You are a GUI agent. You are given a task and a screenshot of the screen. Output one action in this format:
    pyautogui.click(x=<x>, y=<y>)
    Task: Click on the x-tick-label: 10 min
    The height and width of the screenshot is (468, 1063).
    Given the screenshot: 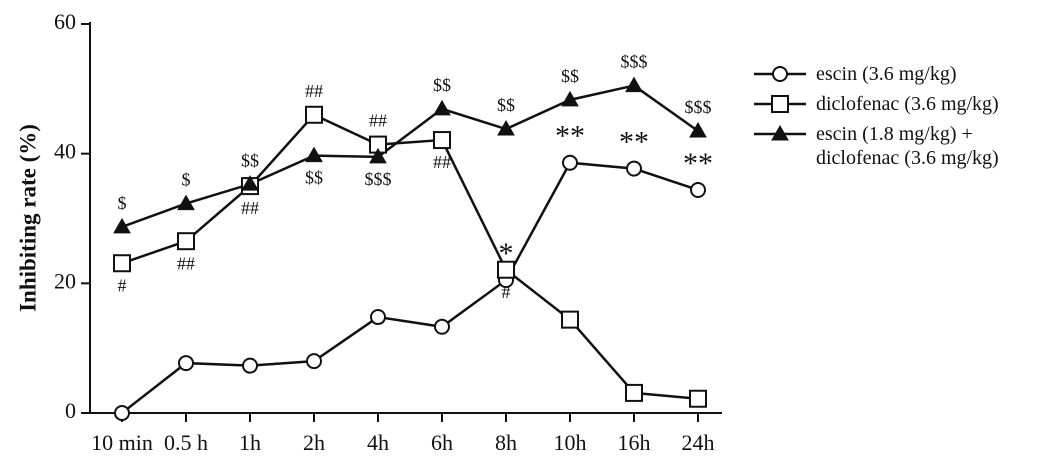 What is the action you would take?
    pyautogui.click(x=122, y=442)
    